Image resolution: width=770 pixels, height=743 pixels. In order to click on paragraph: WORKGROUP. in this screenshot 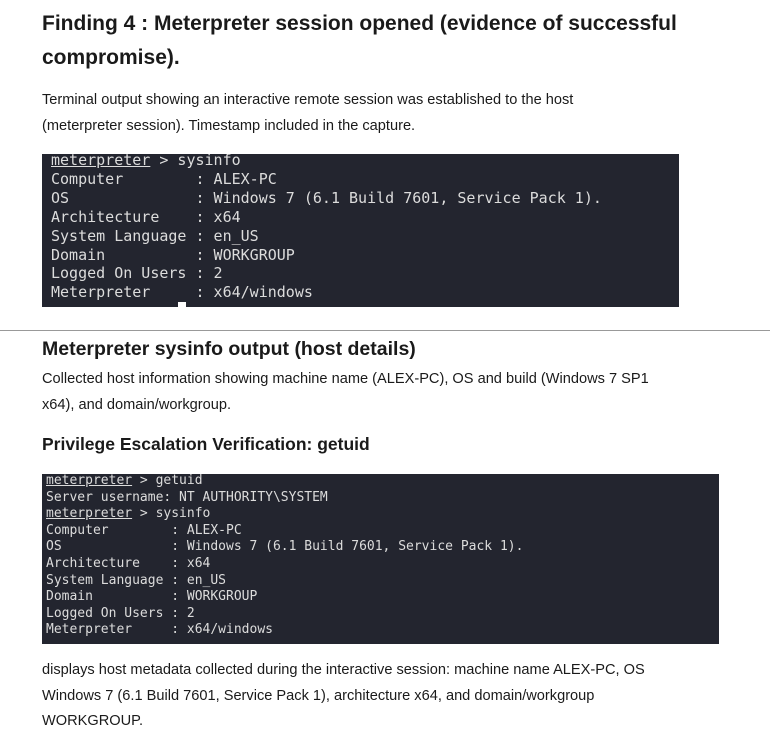, I will do `click(93, 721)`.